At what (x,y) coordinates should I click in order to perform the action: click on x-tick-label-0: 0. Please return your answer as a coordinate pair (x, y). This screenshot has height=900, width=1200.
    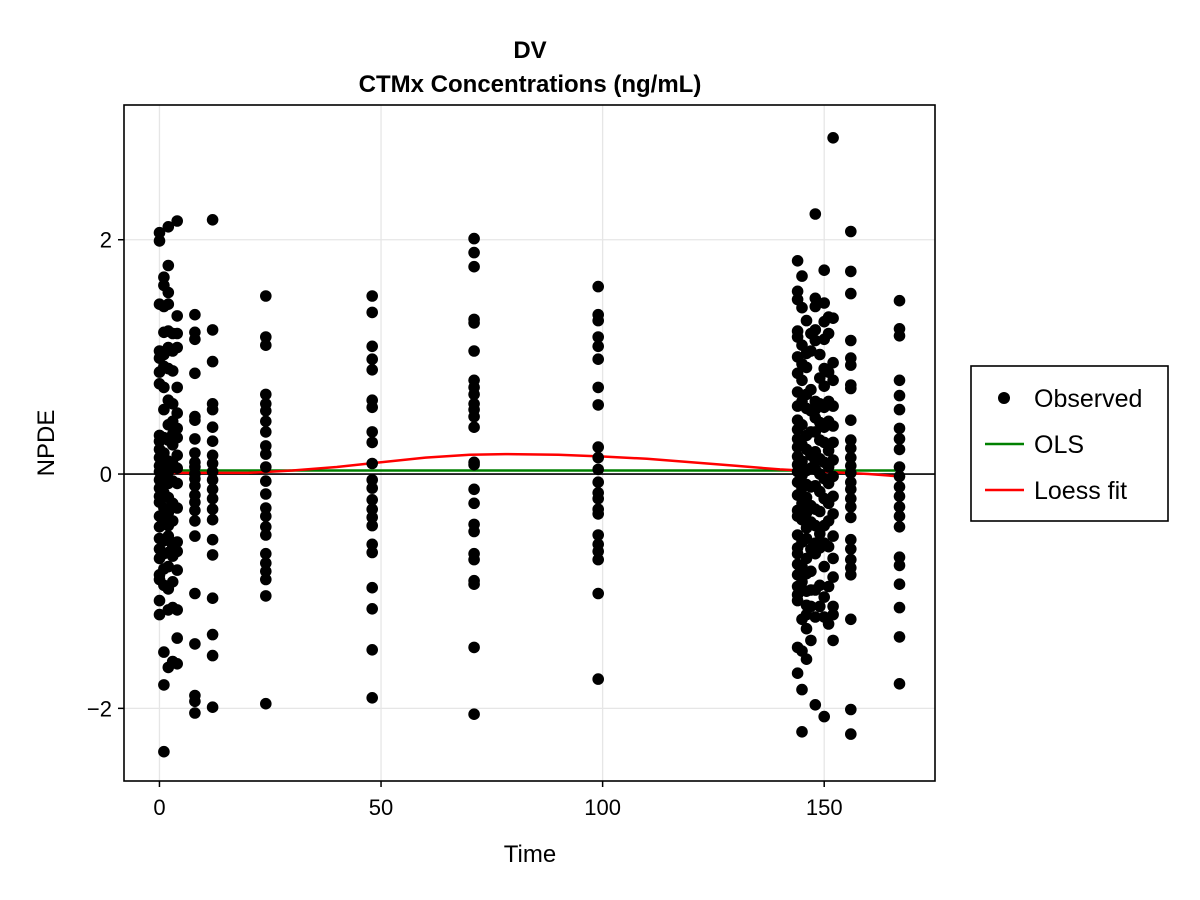
    Looking at the image, I should click on (159, 807).